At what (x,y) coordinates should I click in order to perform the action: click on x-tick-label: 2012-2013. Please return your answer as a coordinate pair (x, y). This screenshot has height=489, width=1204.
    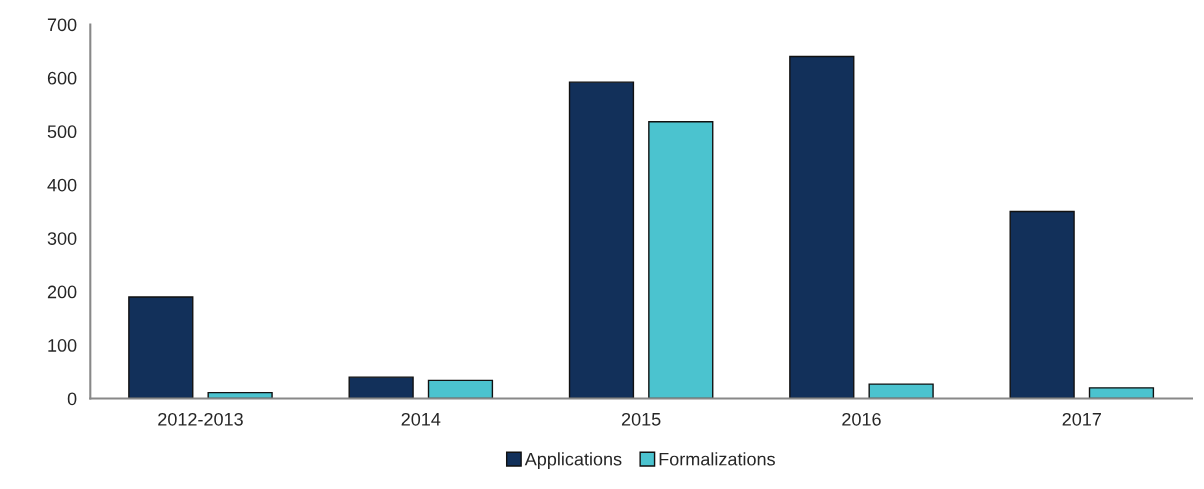
    Looking at the image, I should click on (200, 419).